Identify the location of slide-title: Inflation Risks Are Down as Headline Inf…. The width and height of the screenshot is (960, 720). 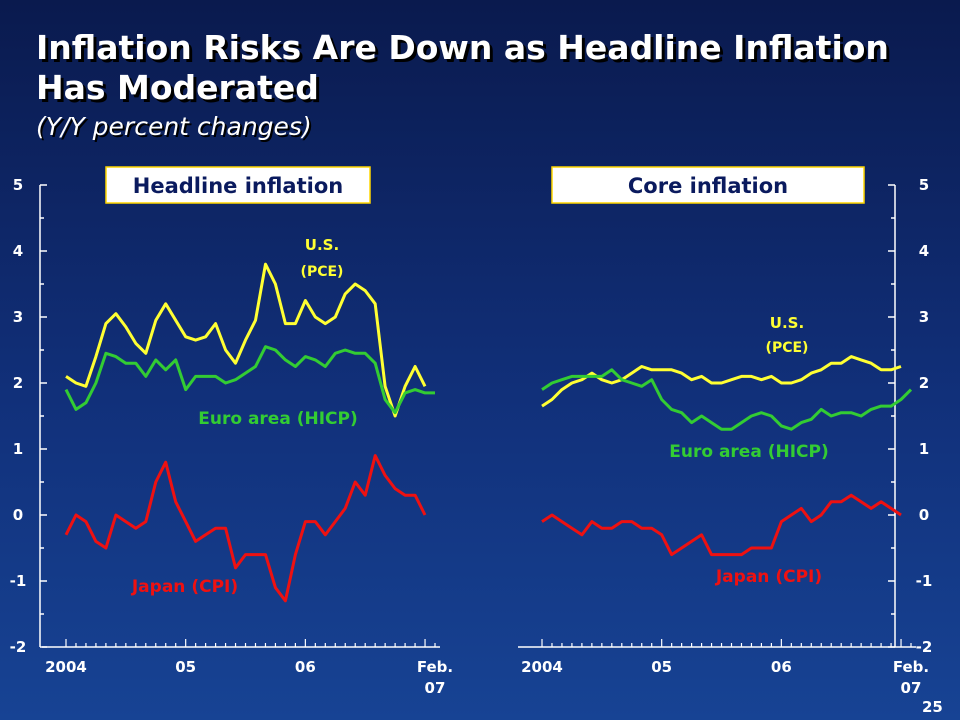
(462, 67).